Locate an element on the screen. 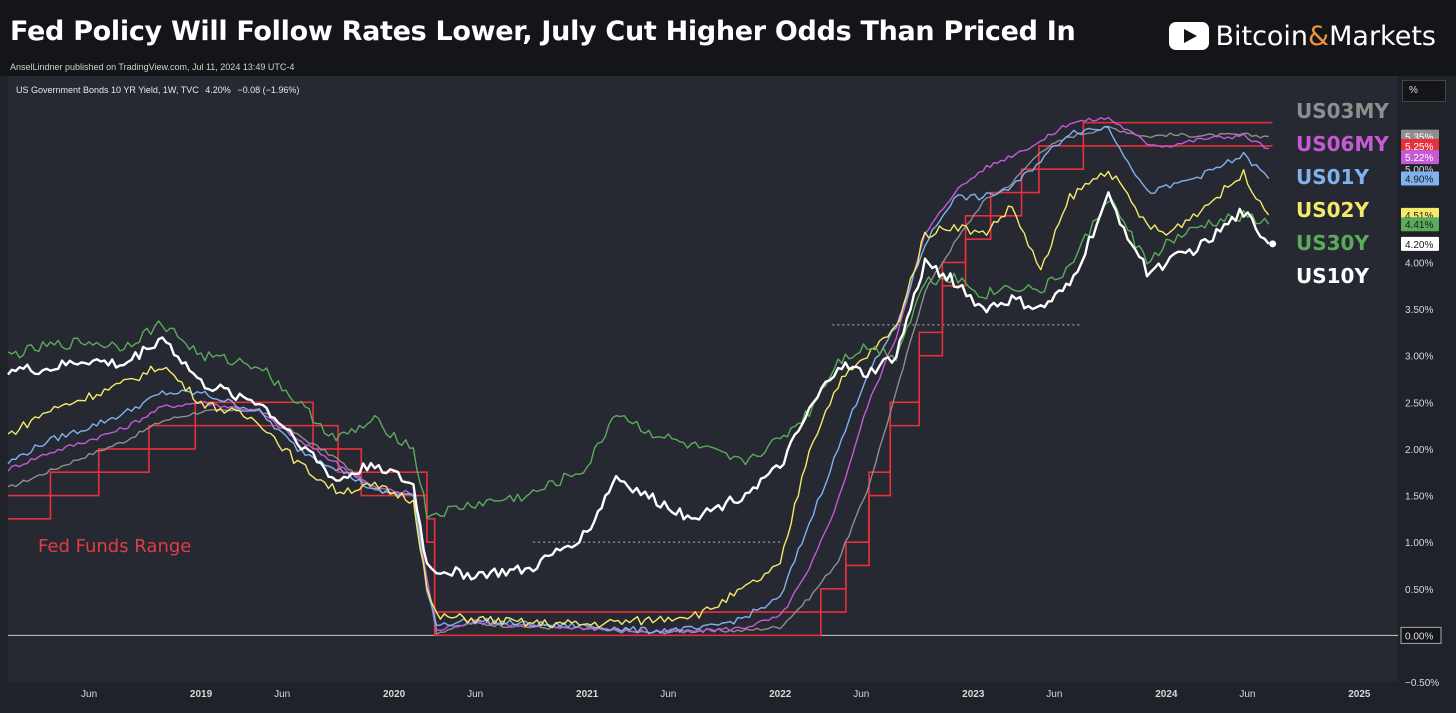  brand-name: Bitcoin&Markets is located at coordinates (1325, 36).